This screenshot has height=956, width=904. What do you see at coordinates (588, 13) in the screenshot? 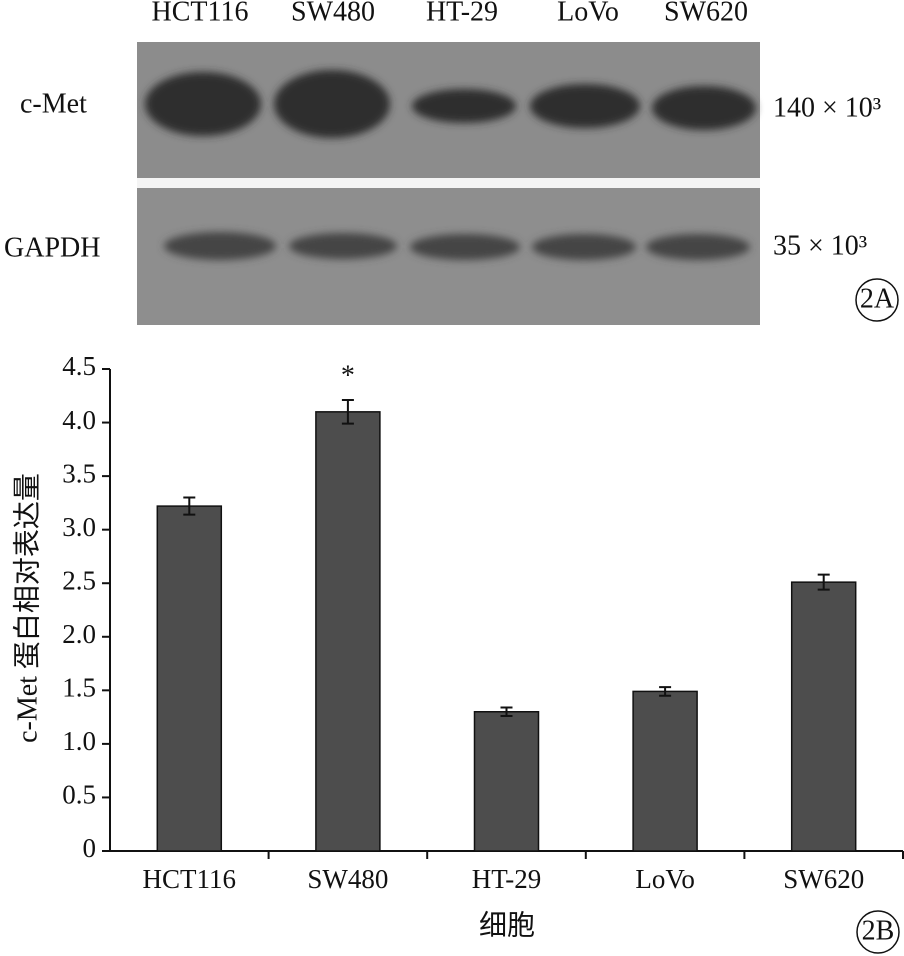
I see `lane-label: LoVo` at bounding box center [588, 13].